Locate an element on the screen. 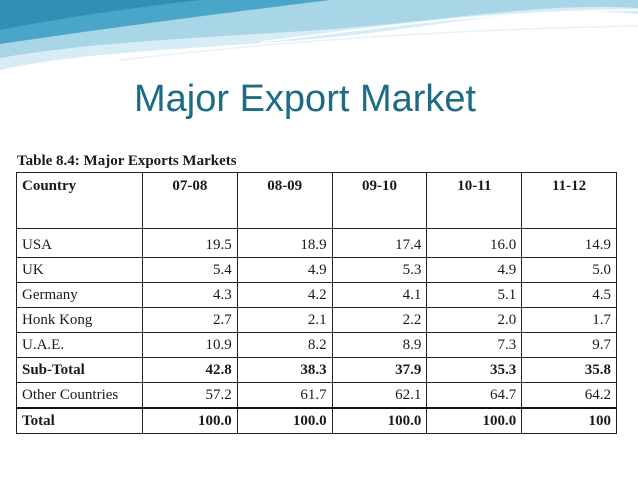 The image size is (638, 479). row-value: 5.4 is located at coordinates (190, 270).